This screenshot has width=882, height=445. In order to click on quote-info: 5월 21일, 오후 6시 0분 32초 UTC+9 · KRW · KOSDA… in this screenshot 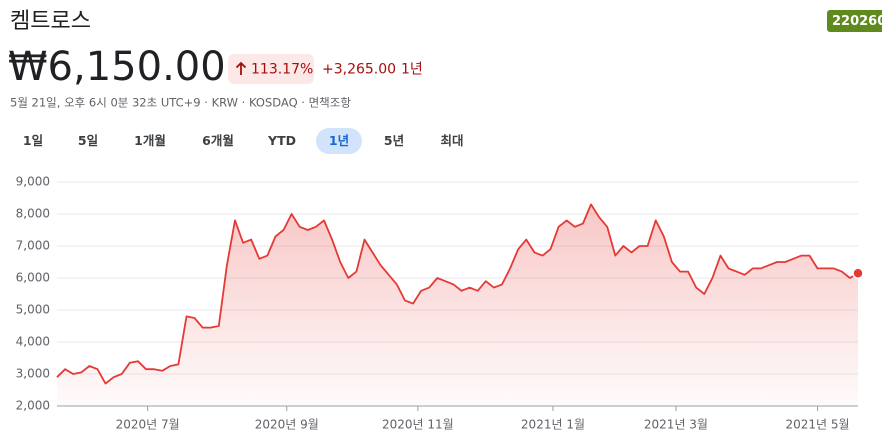, I will do `click(180, 103)`.